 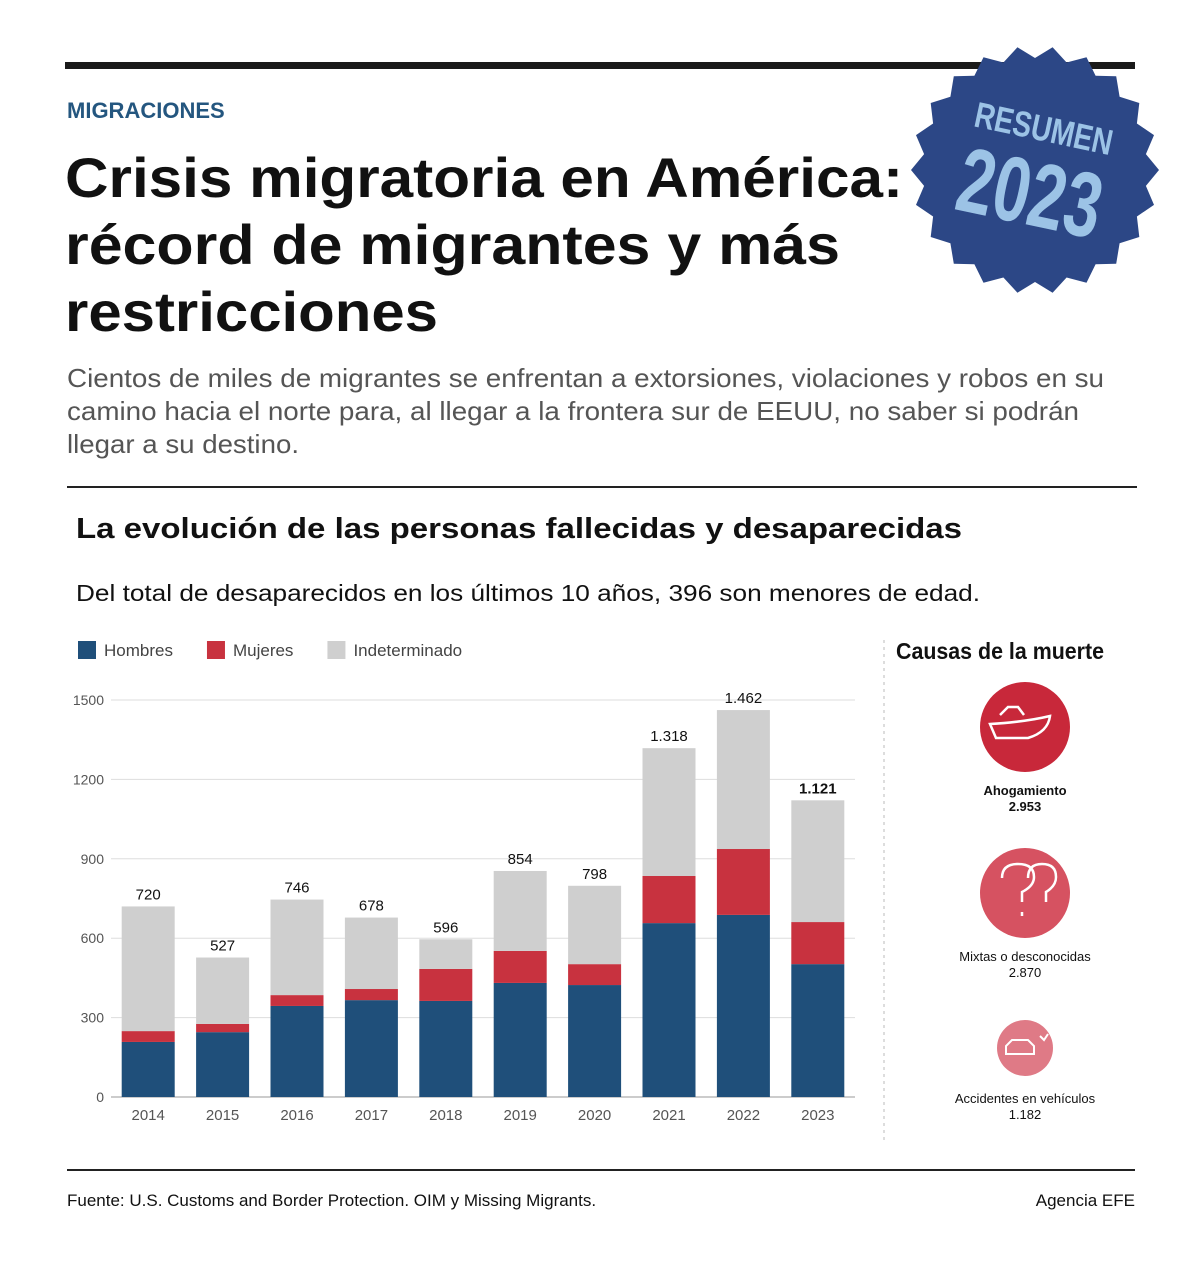 What do you see at coordinates (520, 1115) in the screenshot?
I see `x-tick-label: 2019` at bounding box center [520, 1115].